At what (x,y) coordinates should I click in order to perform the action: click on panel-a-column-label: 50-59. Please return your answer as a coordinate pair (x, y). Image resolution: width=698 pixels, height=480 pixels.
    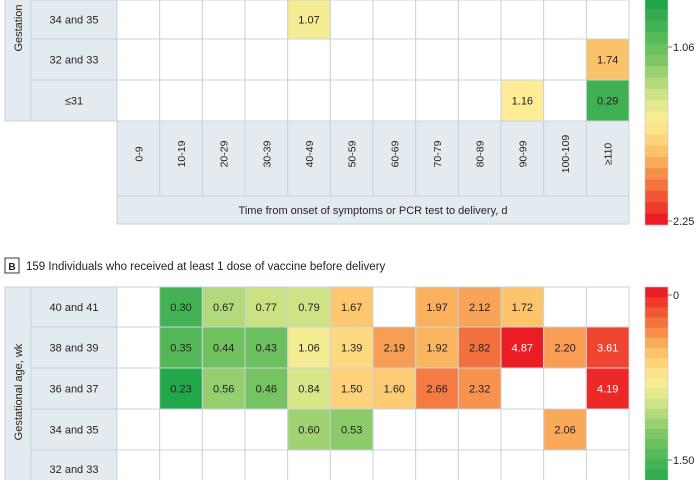
    Looking at the image, I should click on (353, 153).